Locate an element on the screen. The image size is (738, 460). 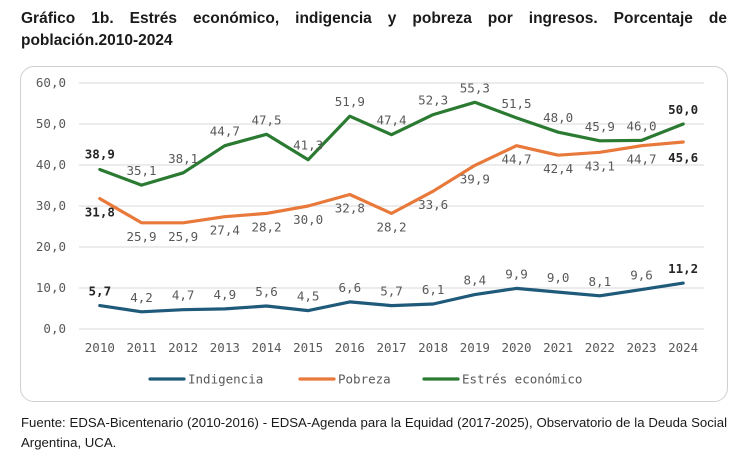
x-tick-label: 2010 is located at coordinates (100, 347).